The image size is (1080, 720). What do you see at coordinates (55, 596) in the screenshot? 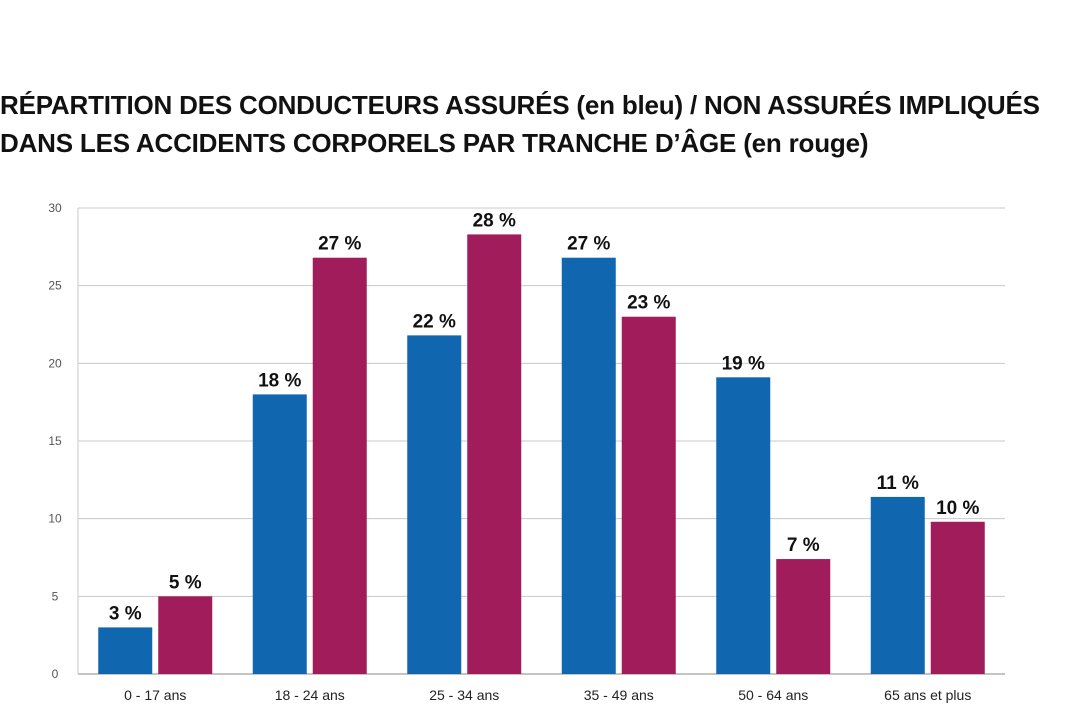
I see `y-tick-label: 5` at bounding box center [55, 596].